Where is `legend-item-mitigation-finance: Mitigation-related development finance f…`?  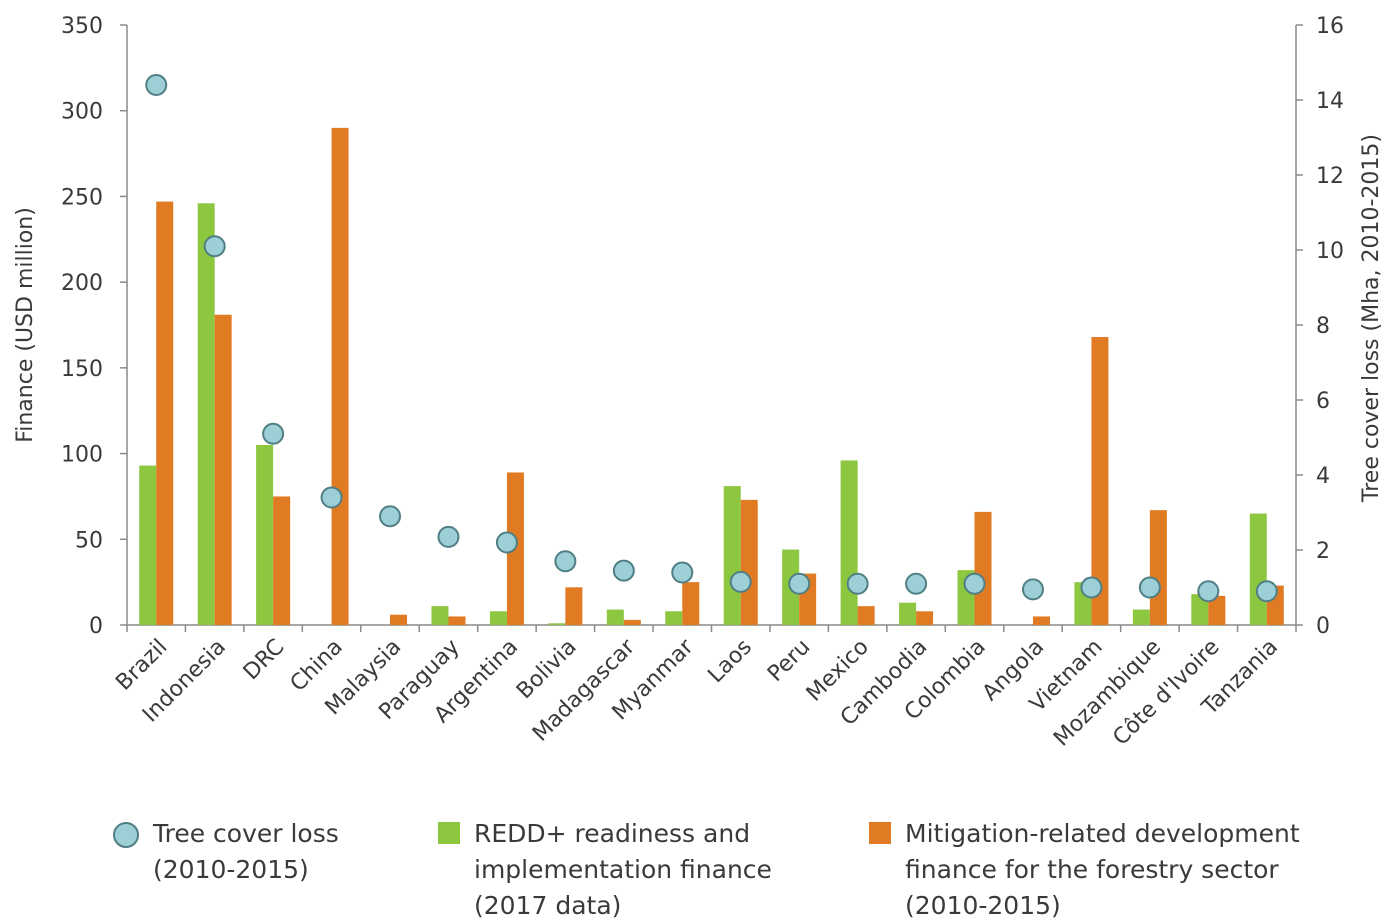 legend-item-mitigation-finance: Mitigation-related development finance f… is located at coordinates (1084, 870).